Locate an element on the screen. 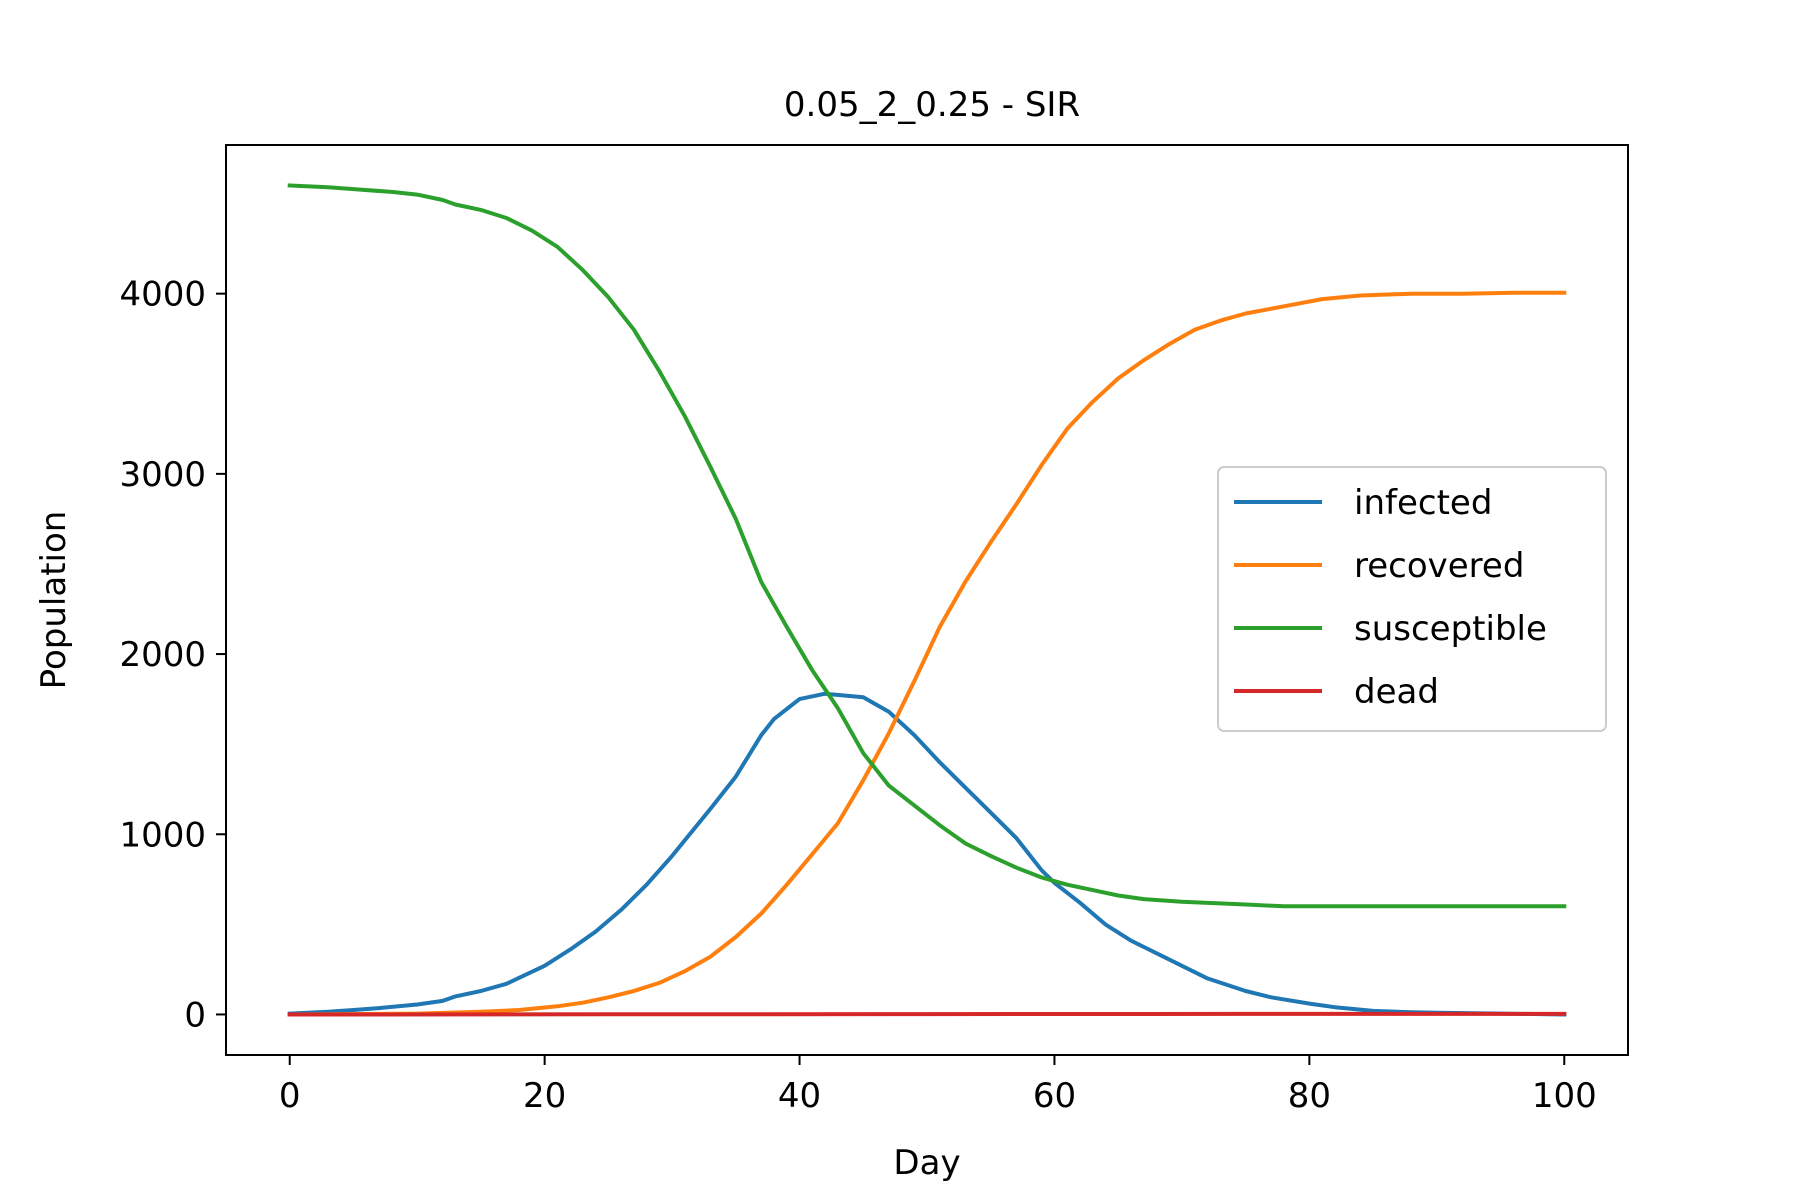 This screenshot has height=1200, width=1800. legend-box is located at coordinates (1412, 599).